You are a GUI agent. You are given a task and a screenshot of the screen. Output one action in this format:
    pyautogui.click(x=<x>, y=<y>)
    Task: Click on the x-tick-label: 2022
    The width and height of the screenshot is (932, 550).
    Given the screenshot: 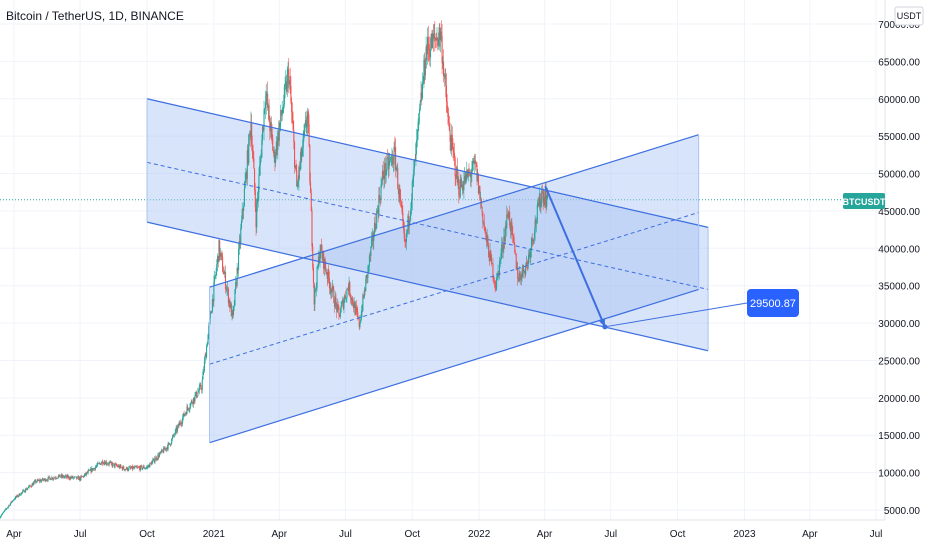 What is the action you would take?
    pyautogui.click(x=479, y=534)
    